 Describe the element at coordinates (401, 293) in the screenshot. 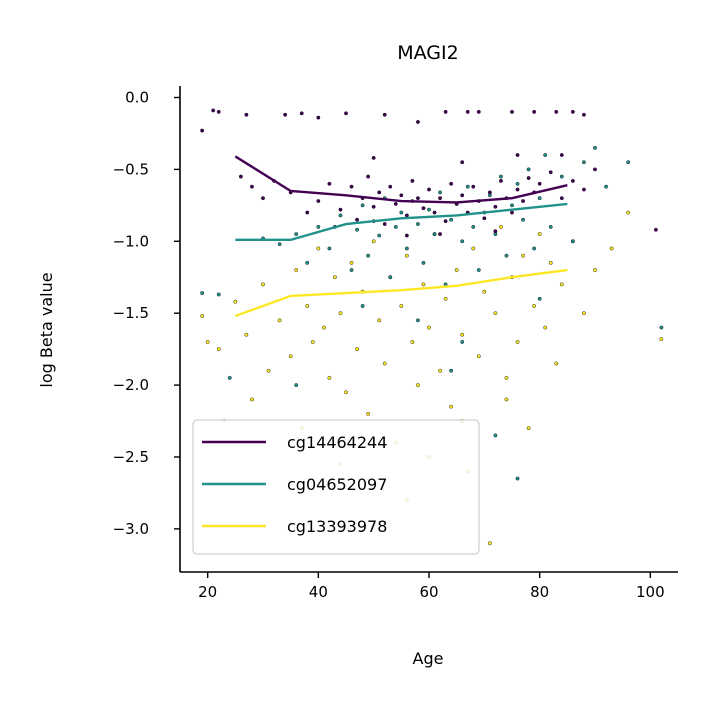

I see `trend-line-cg13393978` at that location.